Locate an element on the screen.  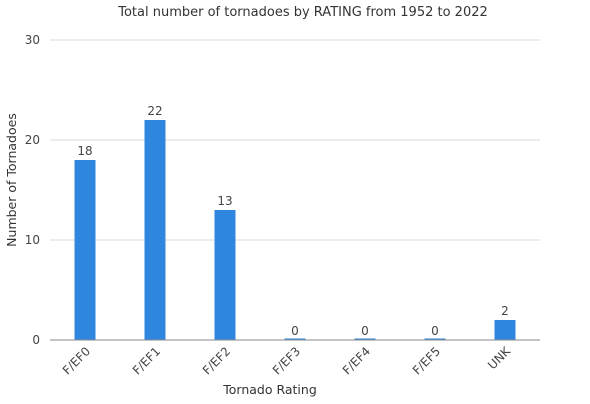
bar-f-ef4 is located at coordinates (365, 339).